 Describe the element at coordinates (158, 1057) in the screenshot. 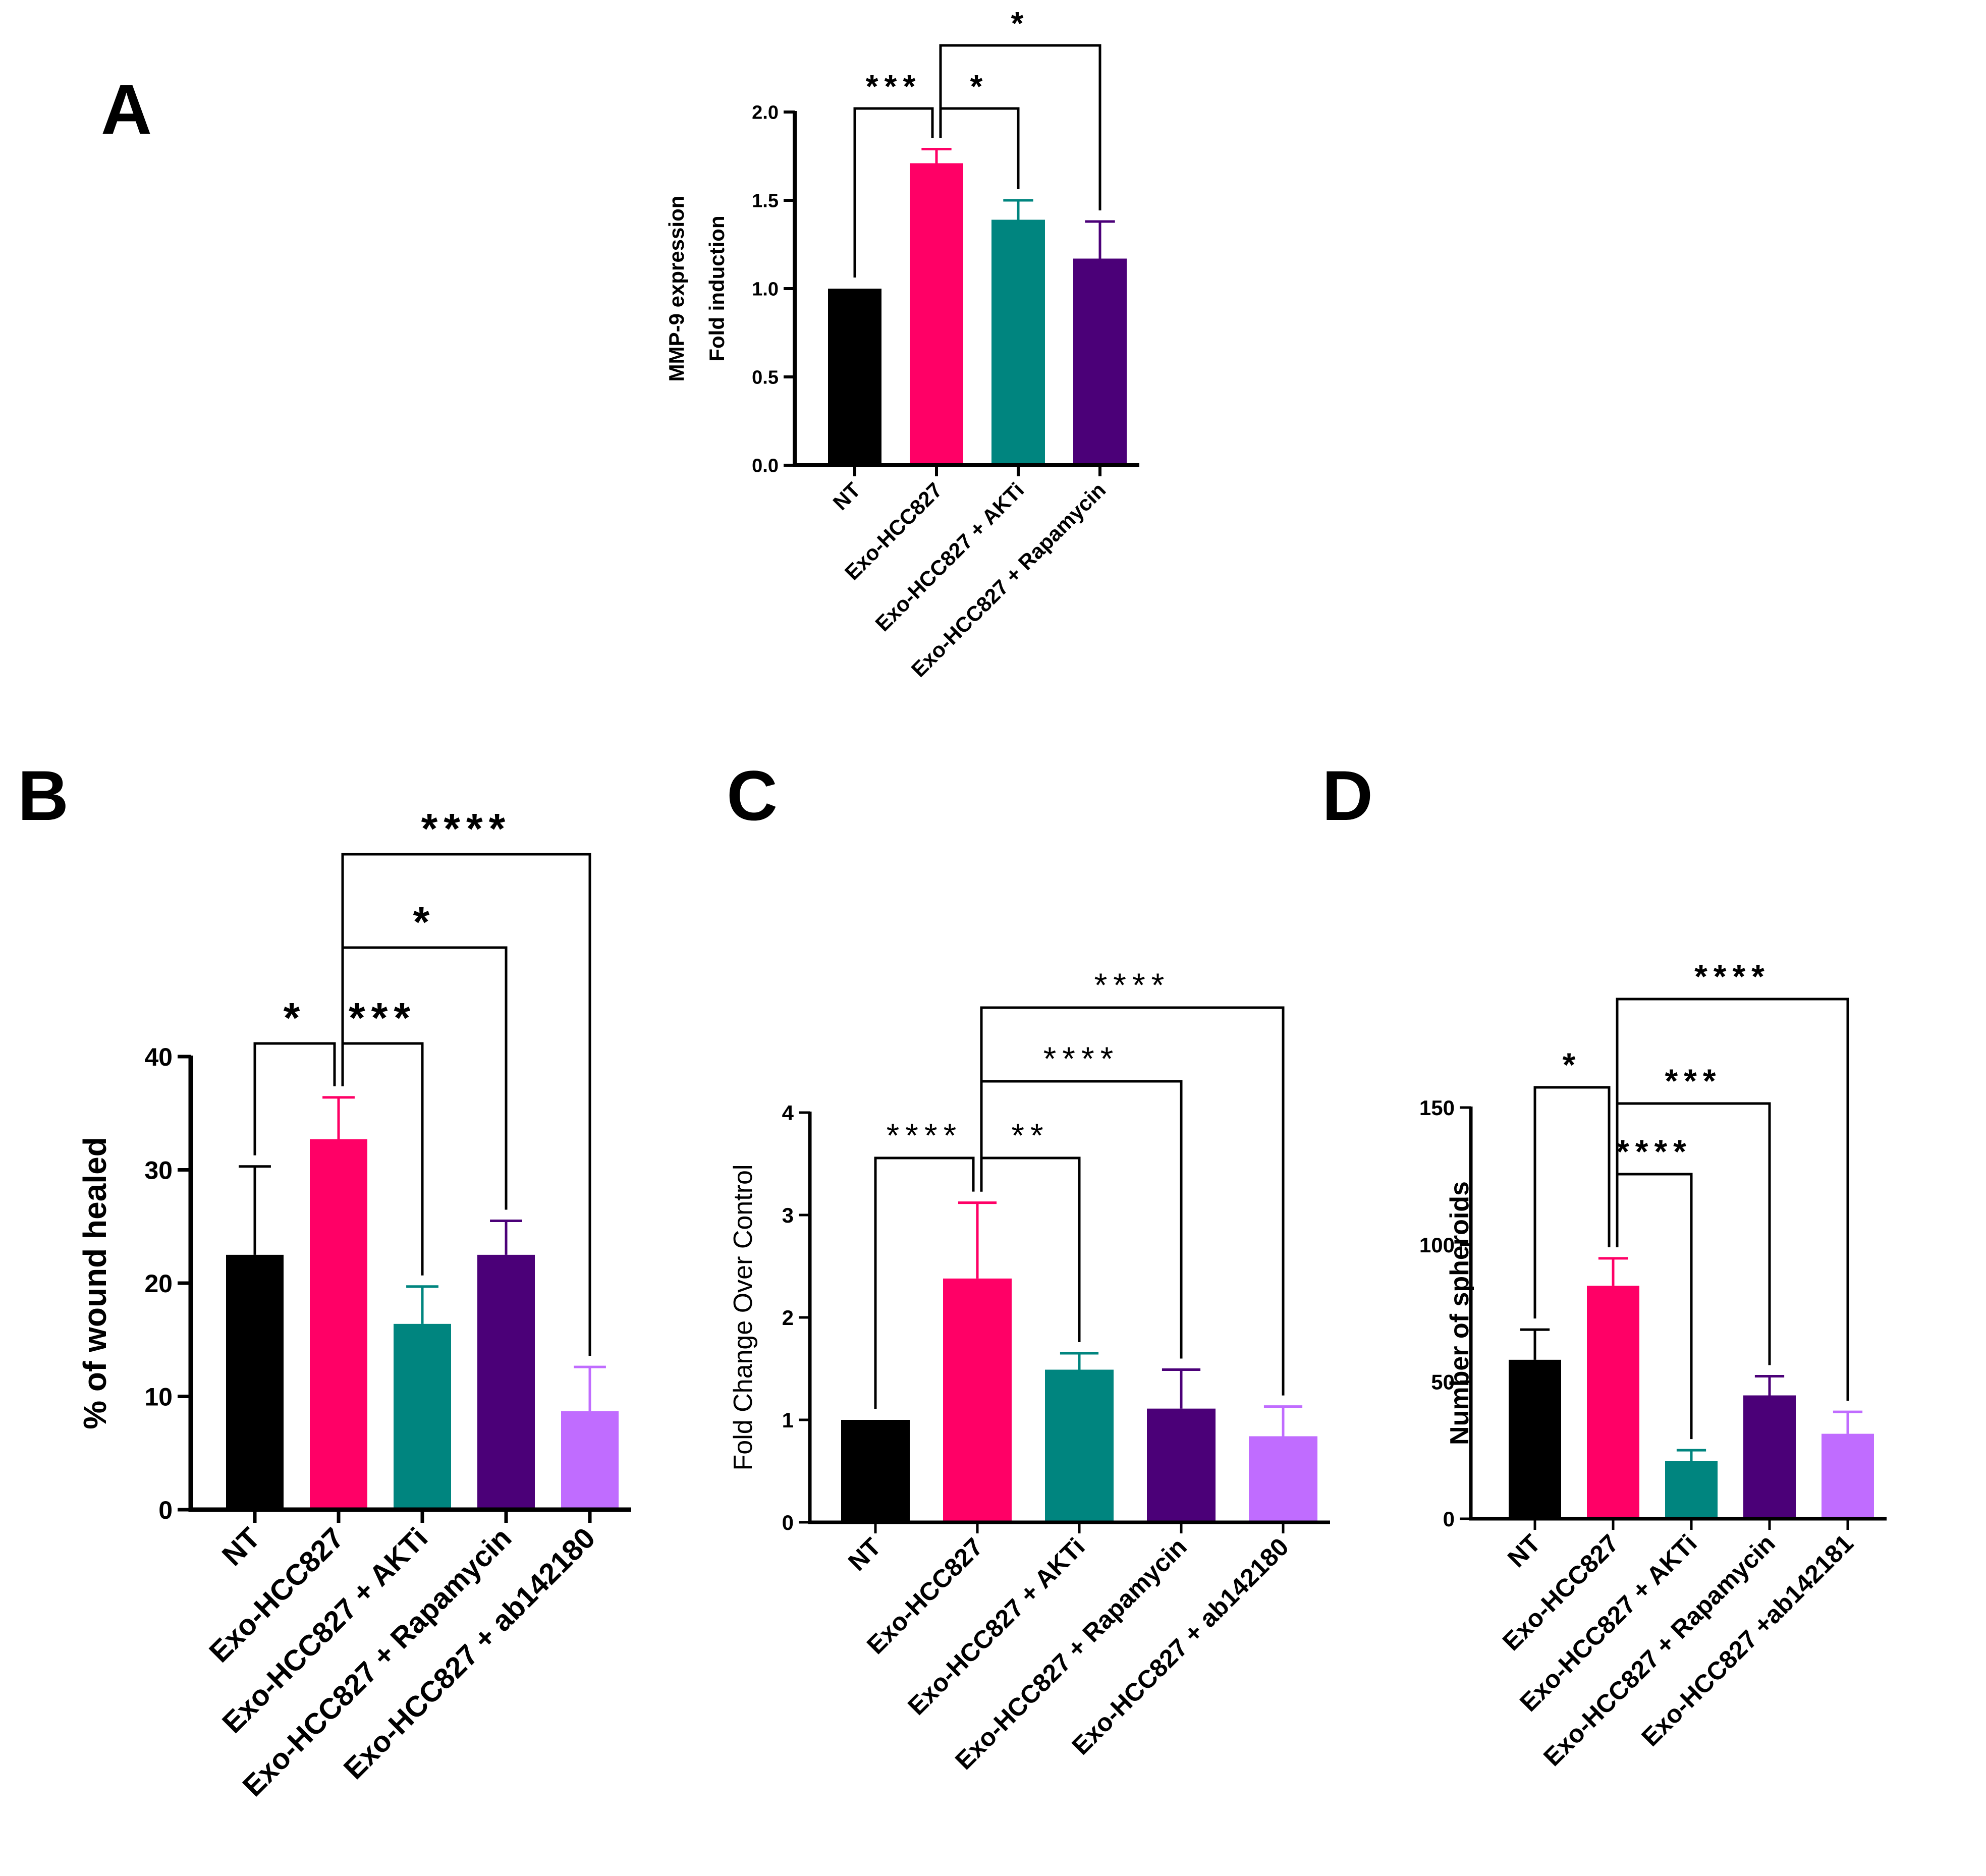

I see `chart-b-y-tick-label: 40` at that location.